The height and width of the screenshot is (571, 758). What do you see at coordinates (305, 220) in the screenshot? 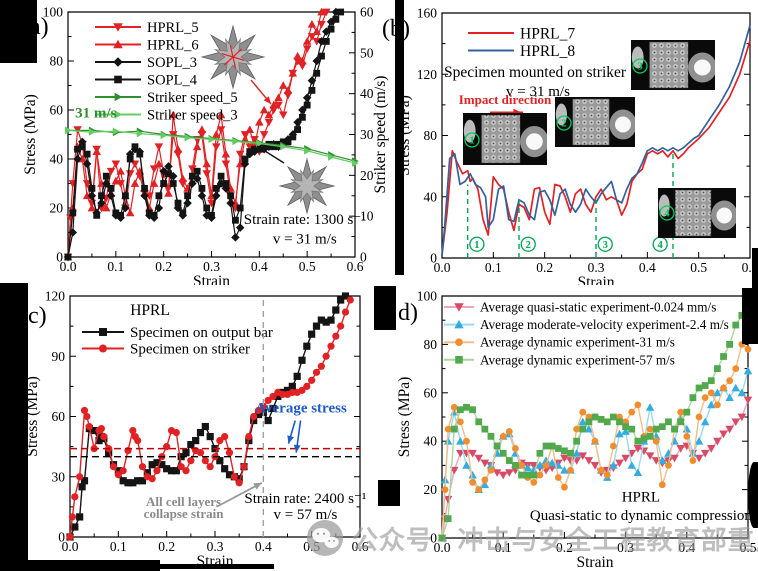
I see `annotation-text: Strain rate: 1300 s⁻¹` at bounding box center [305, 220].